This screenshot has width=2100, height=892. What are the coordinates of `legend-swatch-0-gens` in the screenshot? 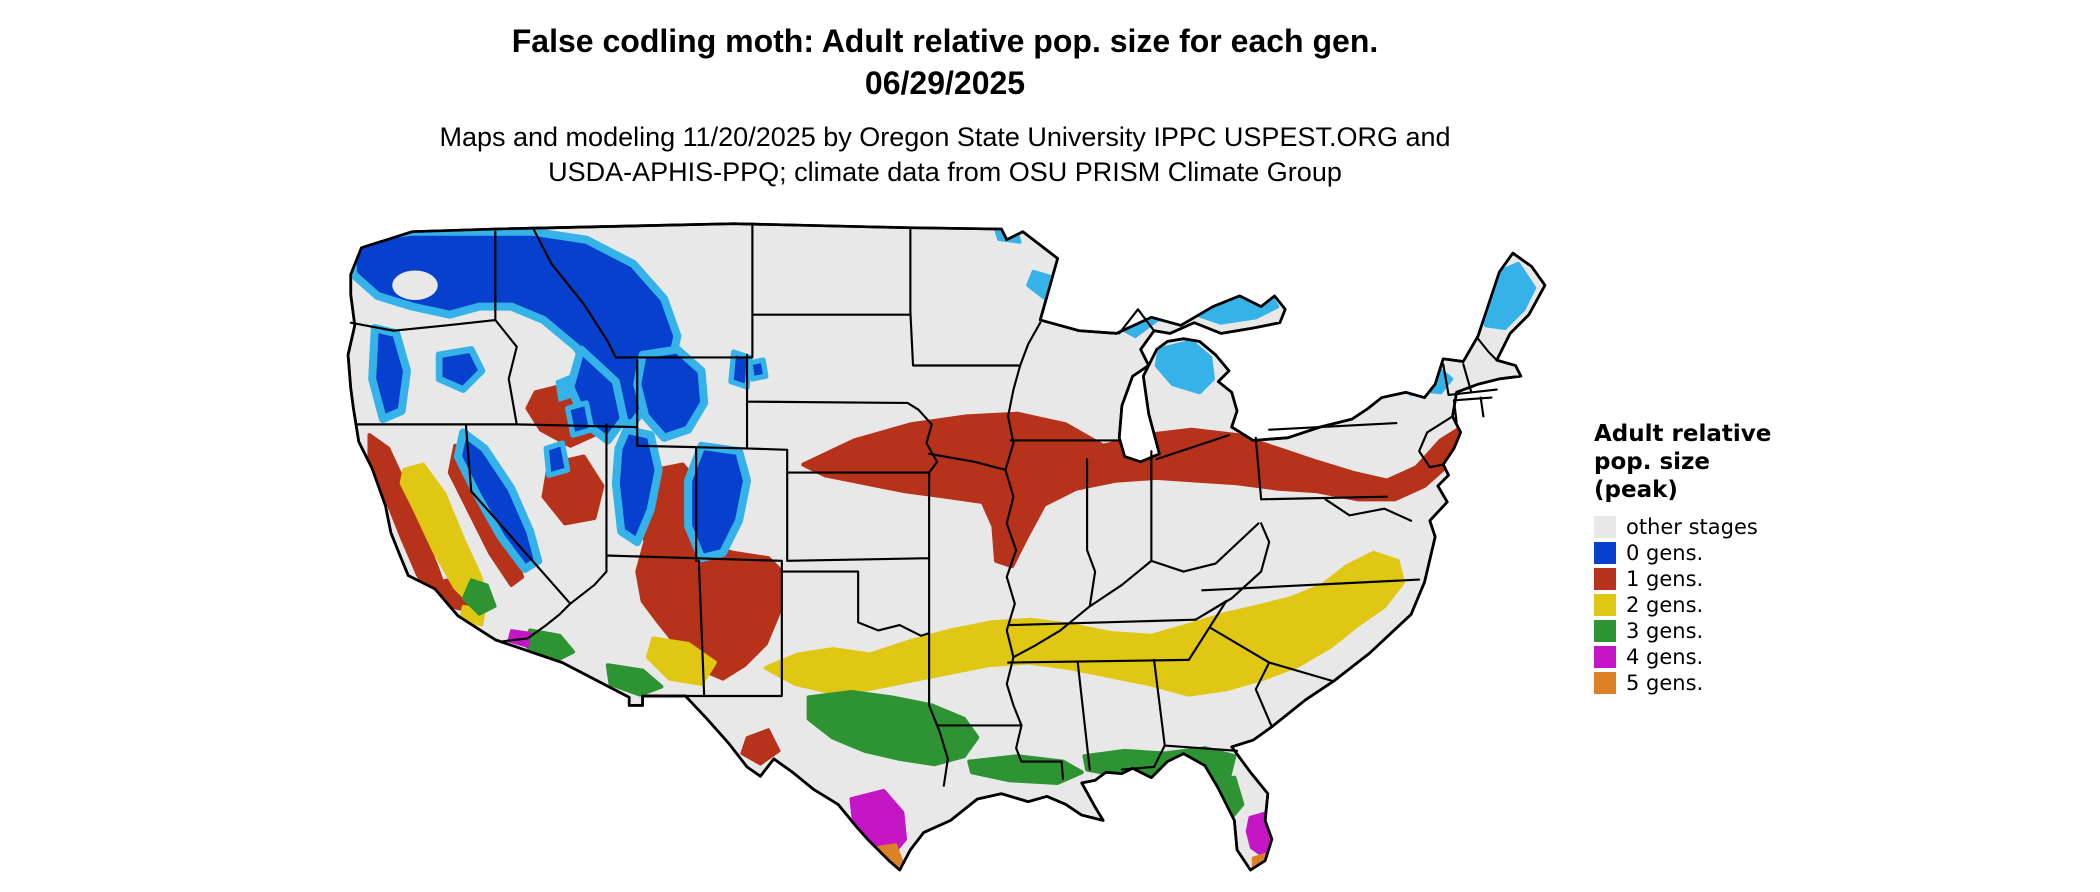 It's located at (1605, 553).